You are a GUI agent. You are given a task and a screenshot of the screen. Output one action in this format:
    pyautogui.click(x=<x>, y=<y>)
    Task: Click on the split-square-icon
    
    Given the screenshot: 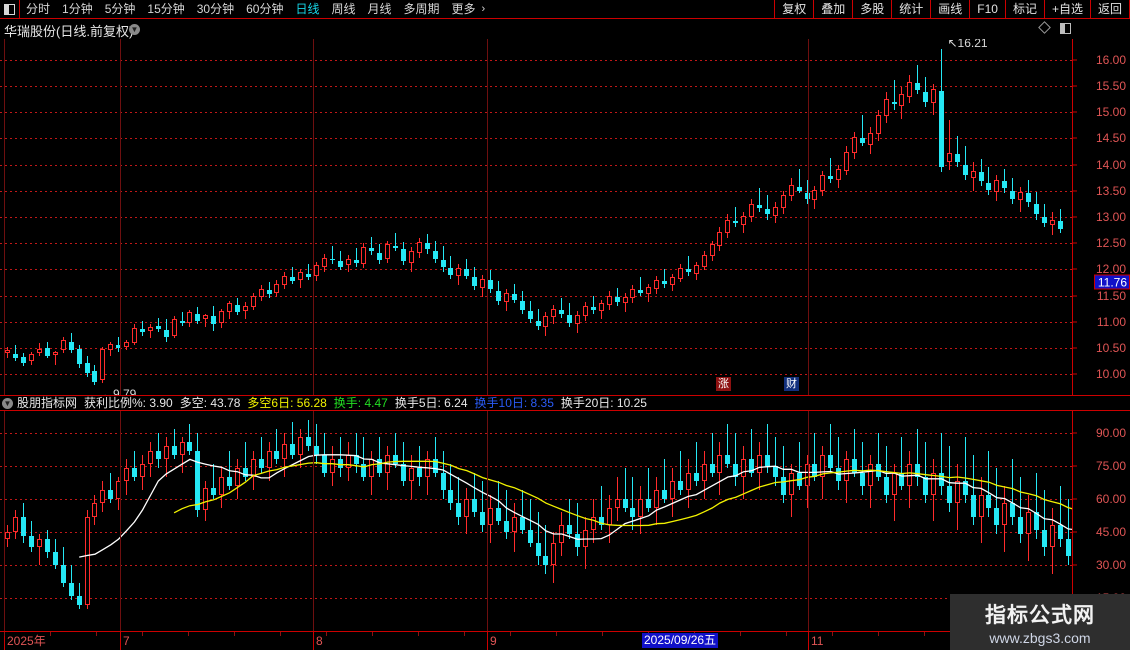 What is the action you would take?
    pyautogui.click(x=1065, y=28)
    